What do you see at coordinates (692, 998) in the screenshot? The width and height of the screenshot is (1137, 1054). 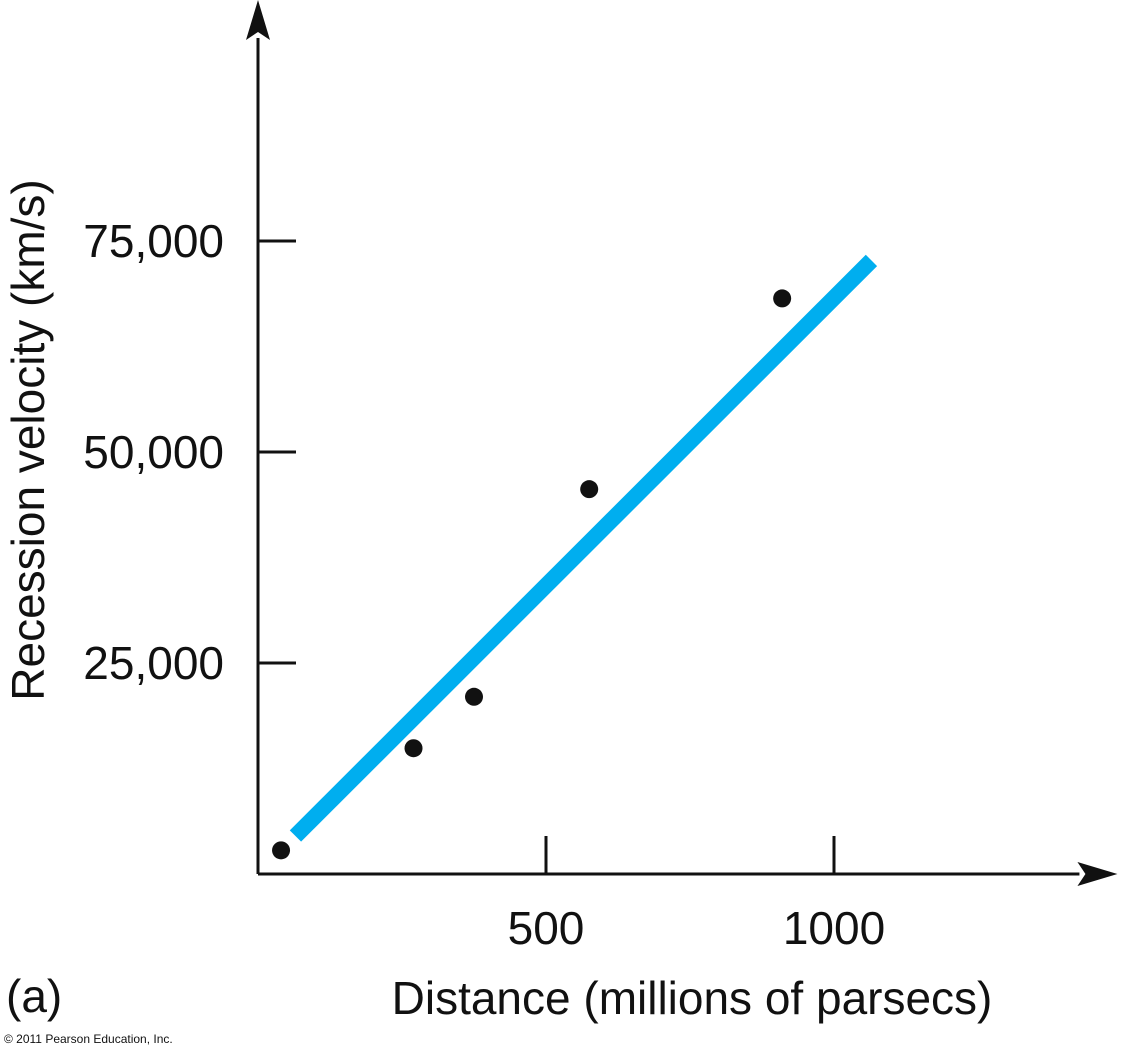 I see `x-axis-label: Distance (millions of parsecs)` at bounding box center [692, 998].